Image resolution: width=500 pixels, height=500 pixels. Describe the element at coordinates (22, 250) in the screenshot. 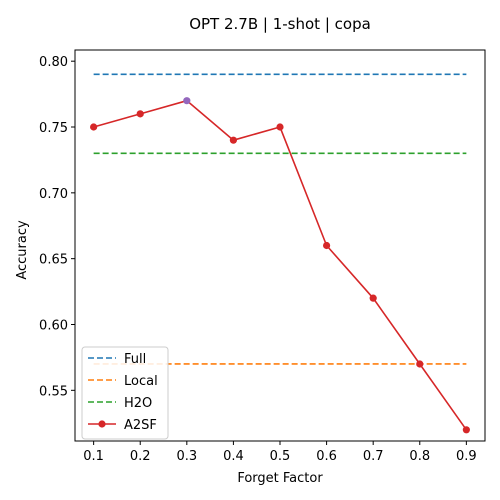

I see `y-axis-label: Accuracy` at that location.